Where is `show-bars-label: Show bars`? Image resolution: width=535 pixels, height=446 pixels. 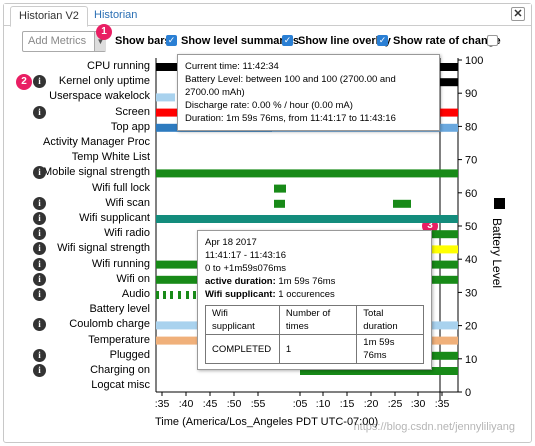
show-bars-label: Show bars is located at coordinates (143, 41).